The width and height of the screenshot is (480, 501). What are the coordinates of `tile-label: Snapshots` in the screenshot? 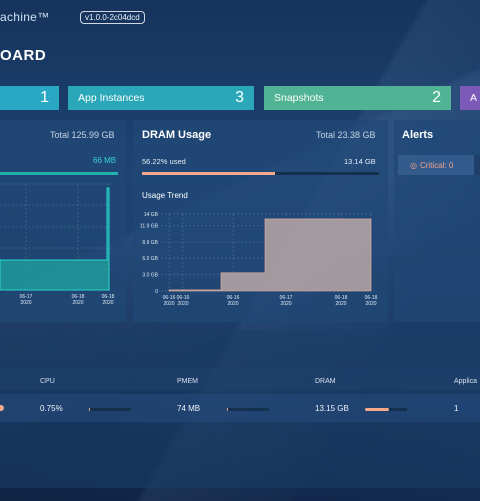 It's located at (299, 98).